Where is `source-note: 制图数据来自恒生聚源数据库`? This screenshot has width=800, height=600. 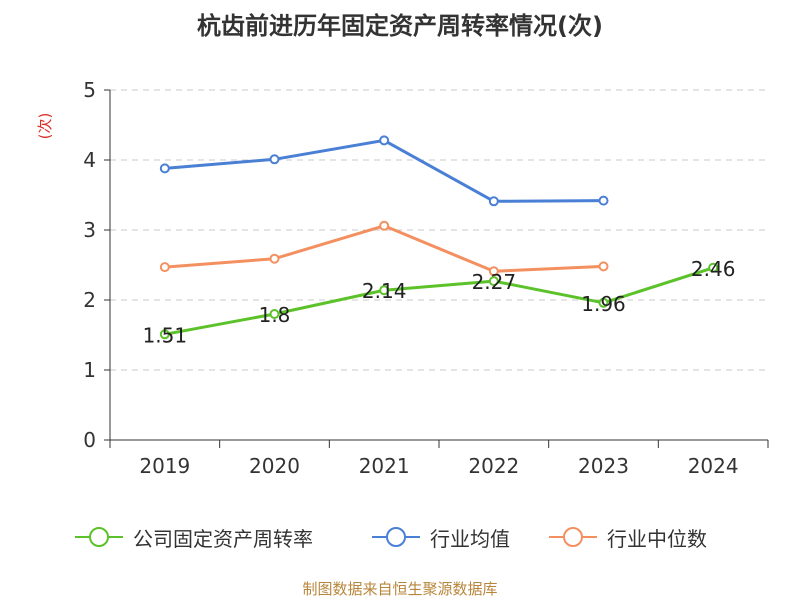 source-note: 制图数据来自恒生聚源数据库 is located at coordinates (400, 589).